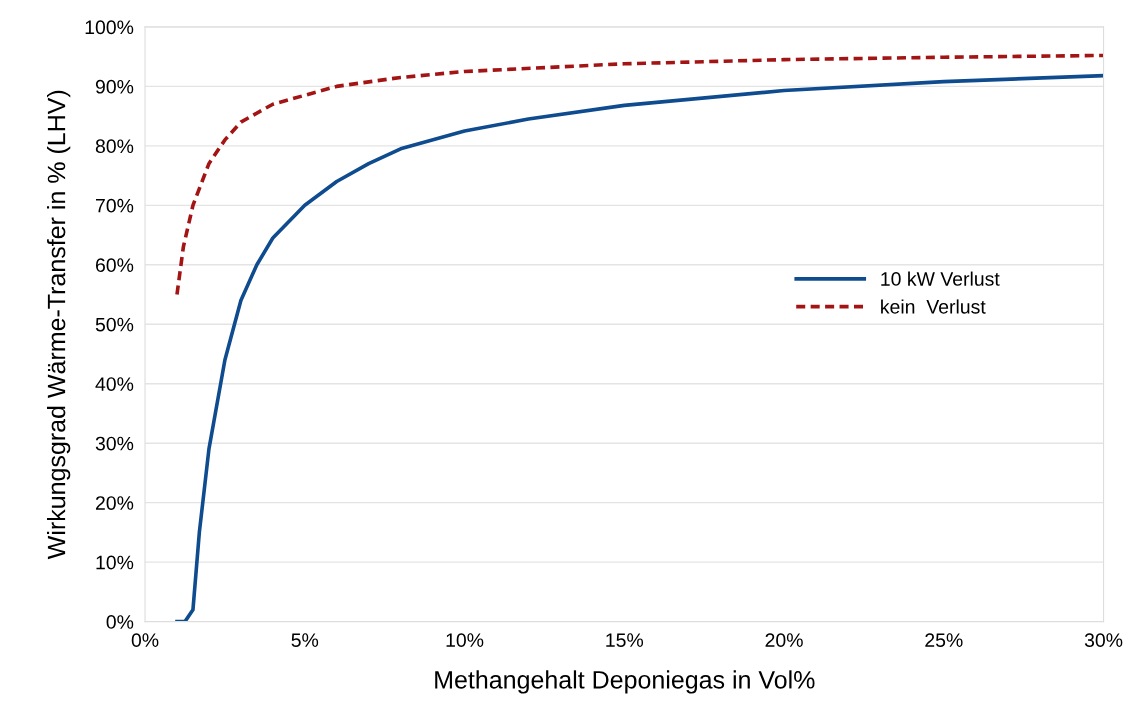 The height and width of the screenshot is (708, 1133). Describe the element at coordinates (109, 27) in the screenshot. I see `y-tick-label: 100%` at that location.